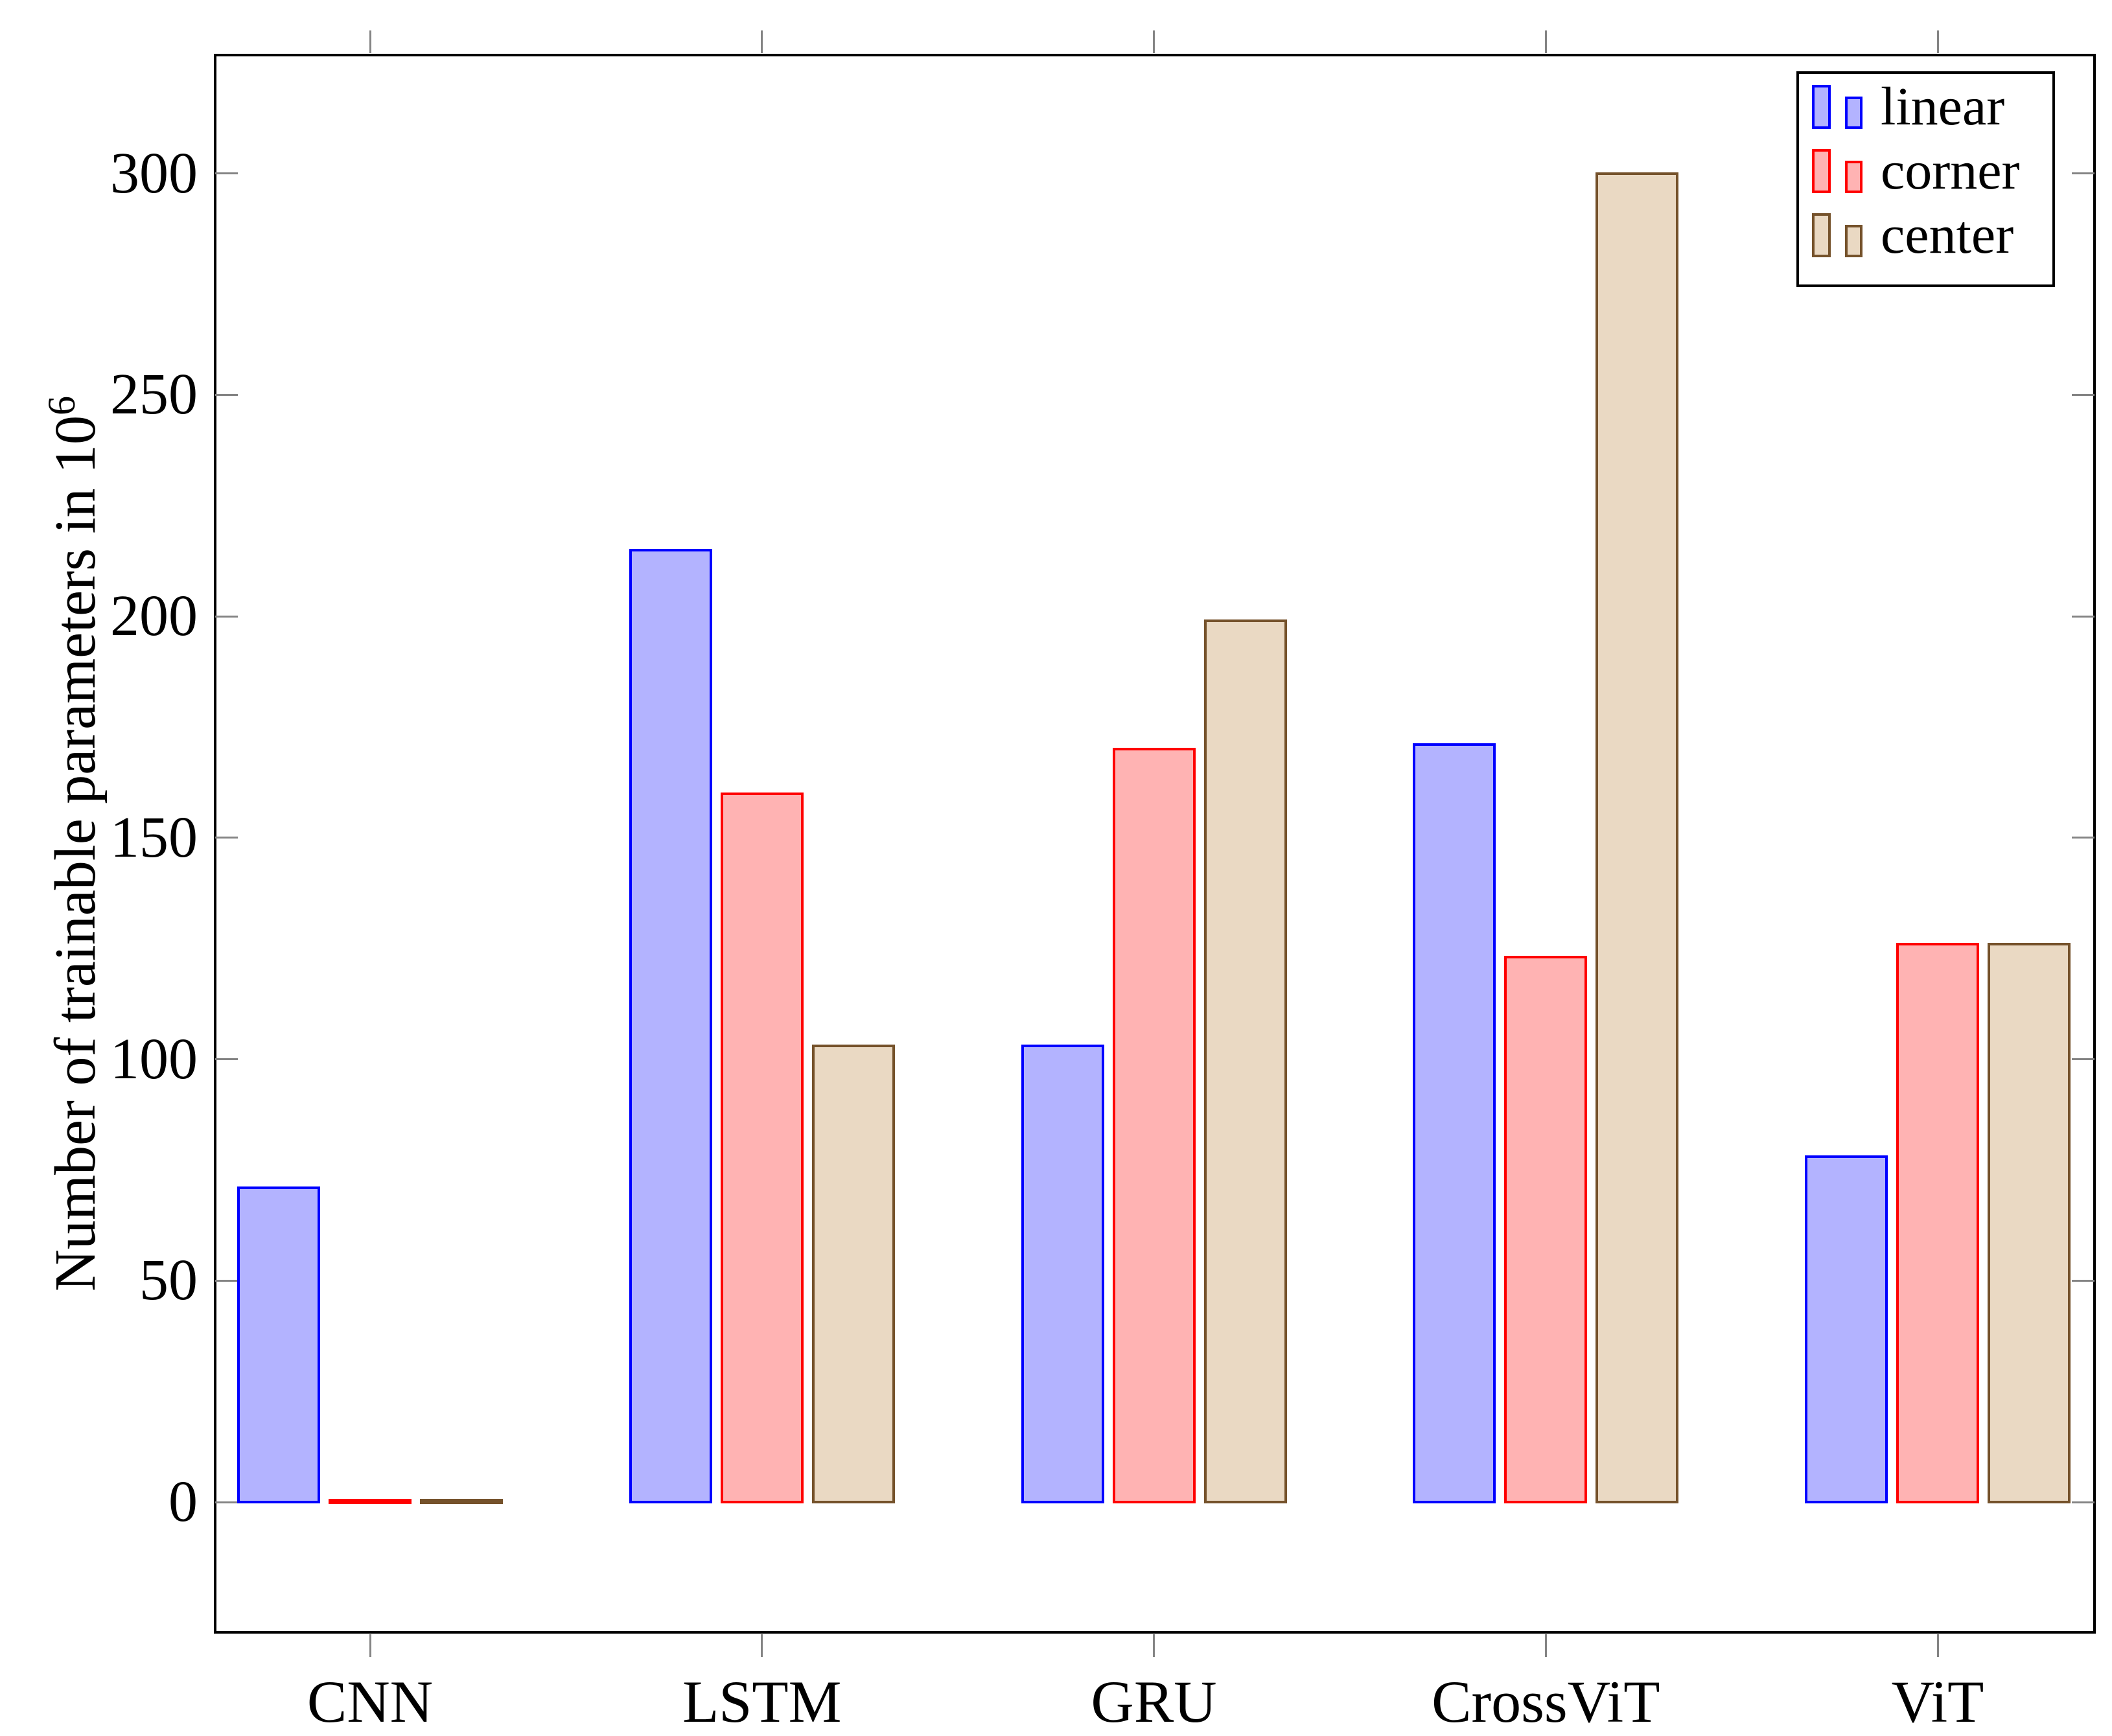 The image size is (2112, 1736). Describe the element at coordinates (1937, 1702) in the screenshot. I see `x-category-label: ViT` at that location.